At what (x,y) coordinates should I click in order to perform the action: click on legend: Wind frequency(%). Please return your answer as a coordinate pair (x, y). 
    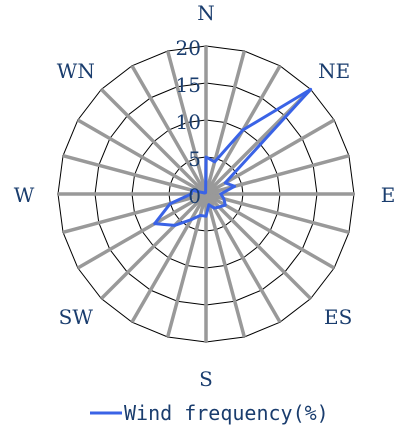
    Looking at the image, I should click on (209, 413).